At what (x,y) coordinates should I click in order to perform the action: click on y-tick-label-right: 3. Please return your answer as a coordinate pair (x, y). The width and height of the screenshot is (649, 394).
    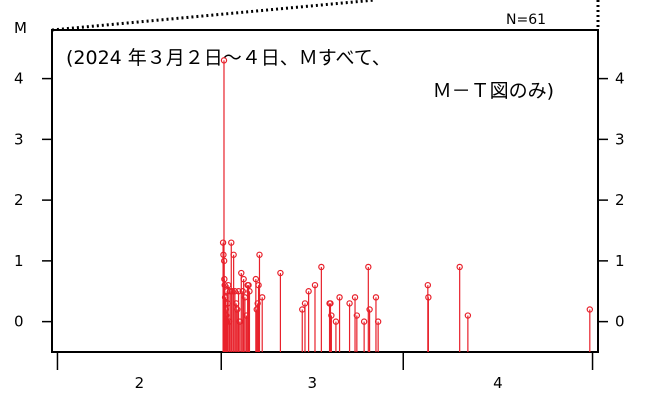
    Looking at the image, I should click on (620, 139).